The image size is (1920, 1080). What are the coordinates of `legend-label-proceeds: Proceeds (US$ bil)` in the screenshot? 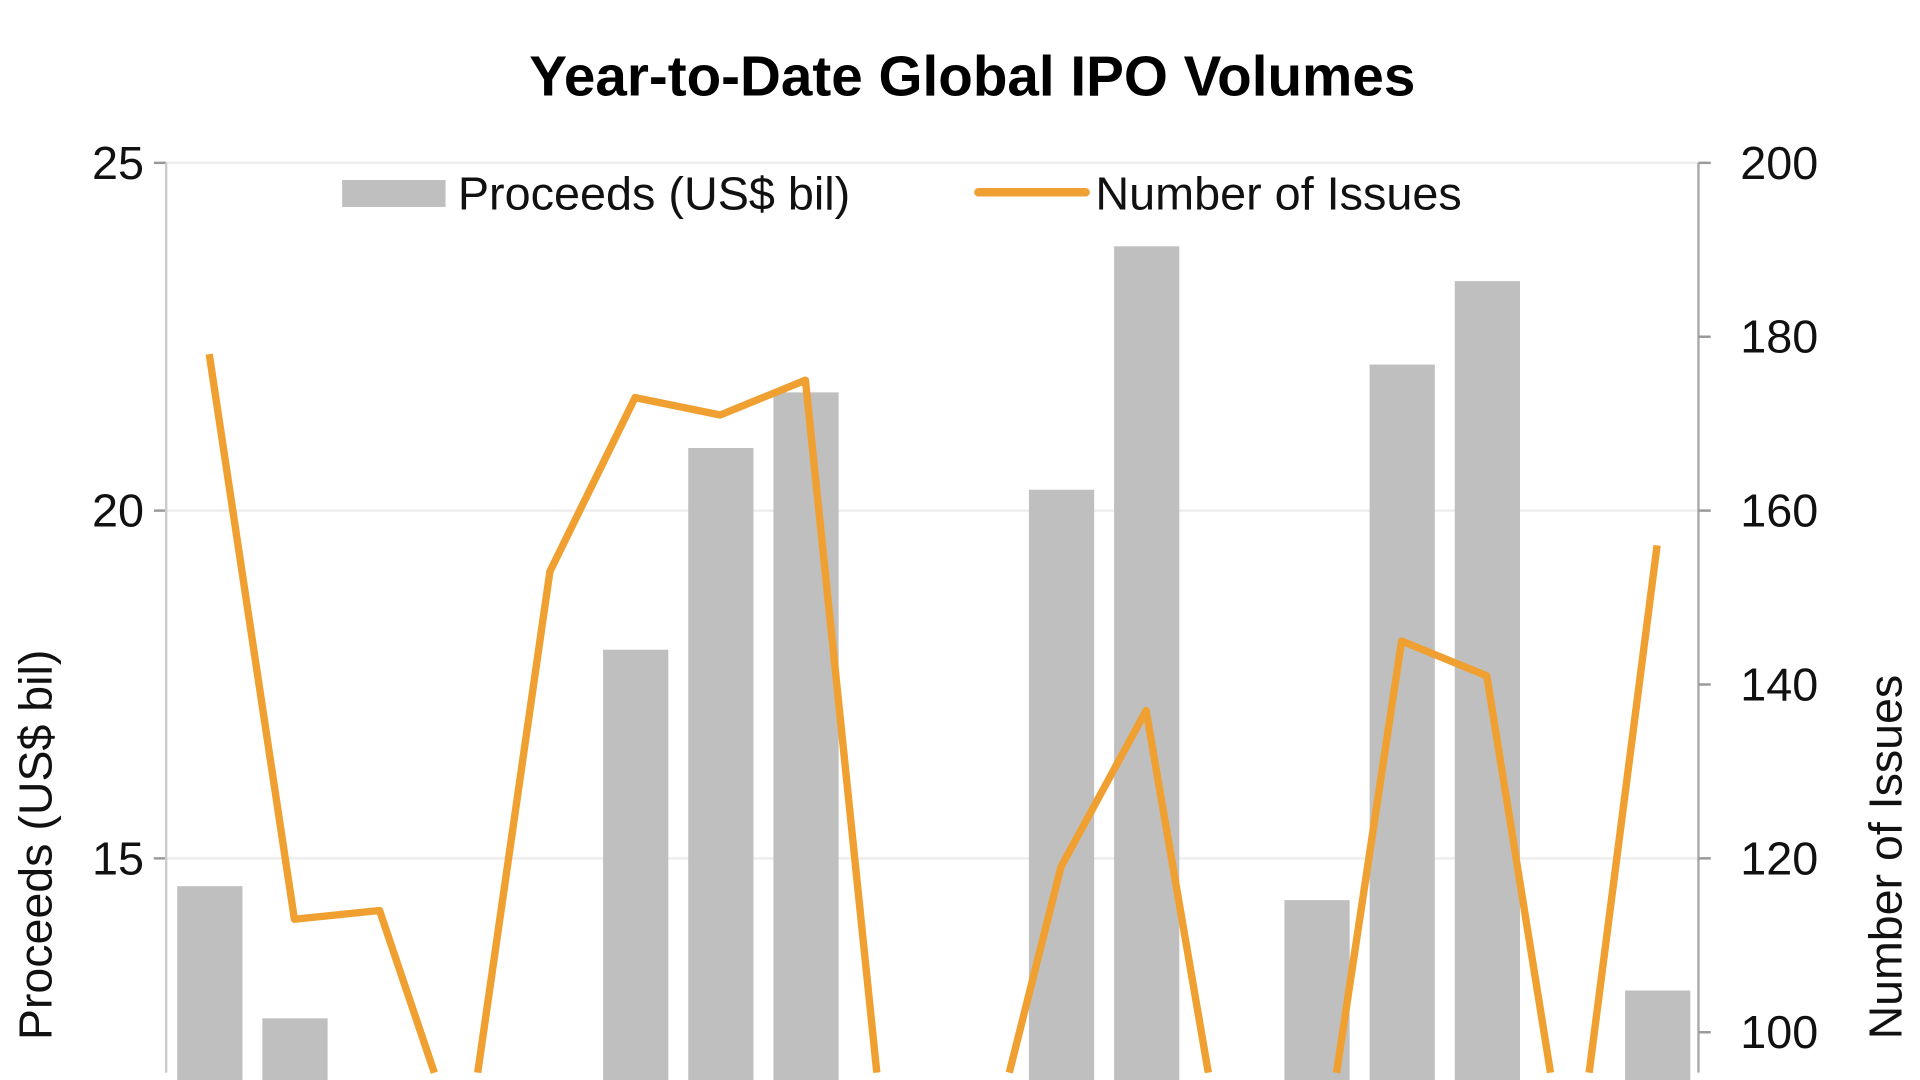 It's located at (654, 193).